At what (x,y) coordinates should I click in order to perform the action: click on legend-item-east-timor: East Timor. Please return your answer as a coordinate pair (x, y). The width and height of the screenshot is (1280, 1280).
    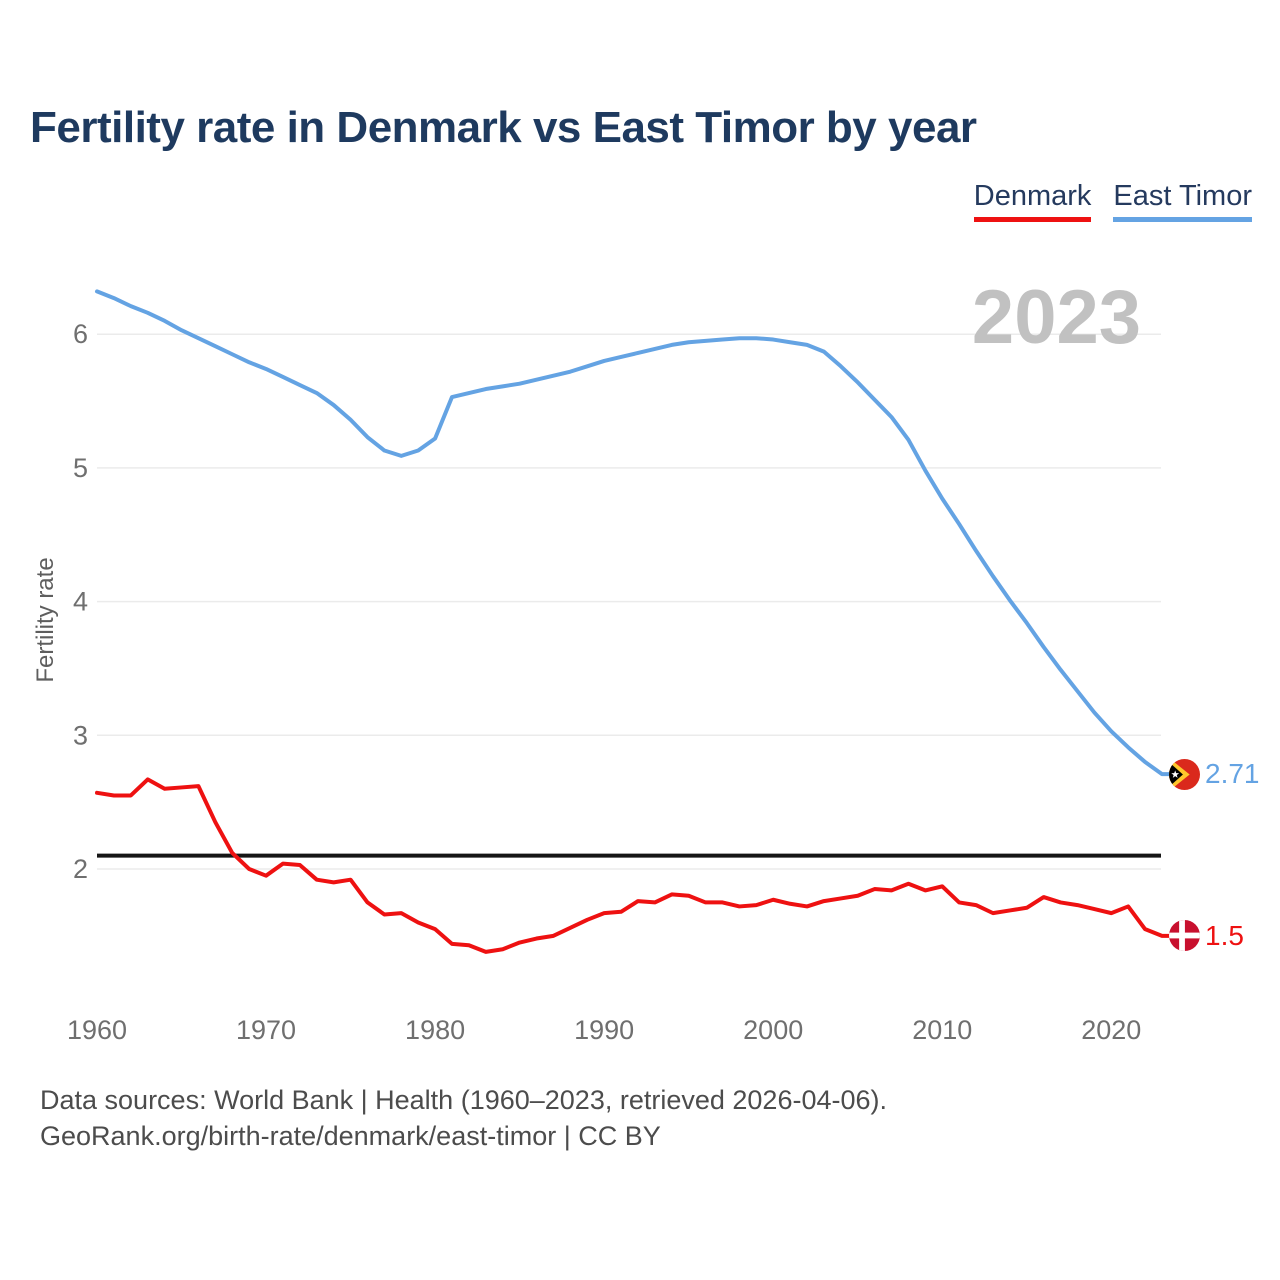
    Looking at the image, I should click on (1182, 201).